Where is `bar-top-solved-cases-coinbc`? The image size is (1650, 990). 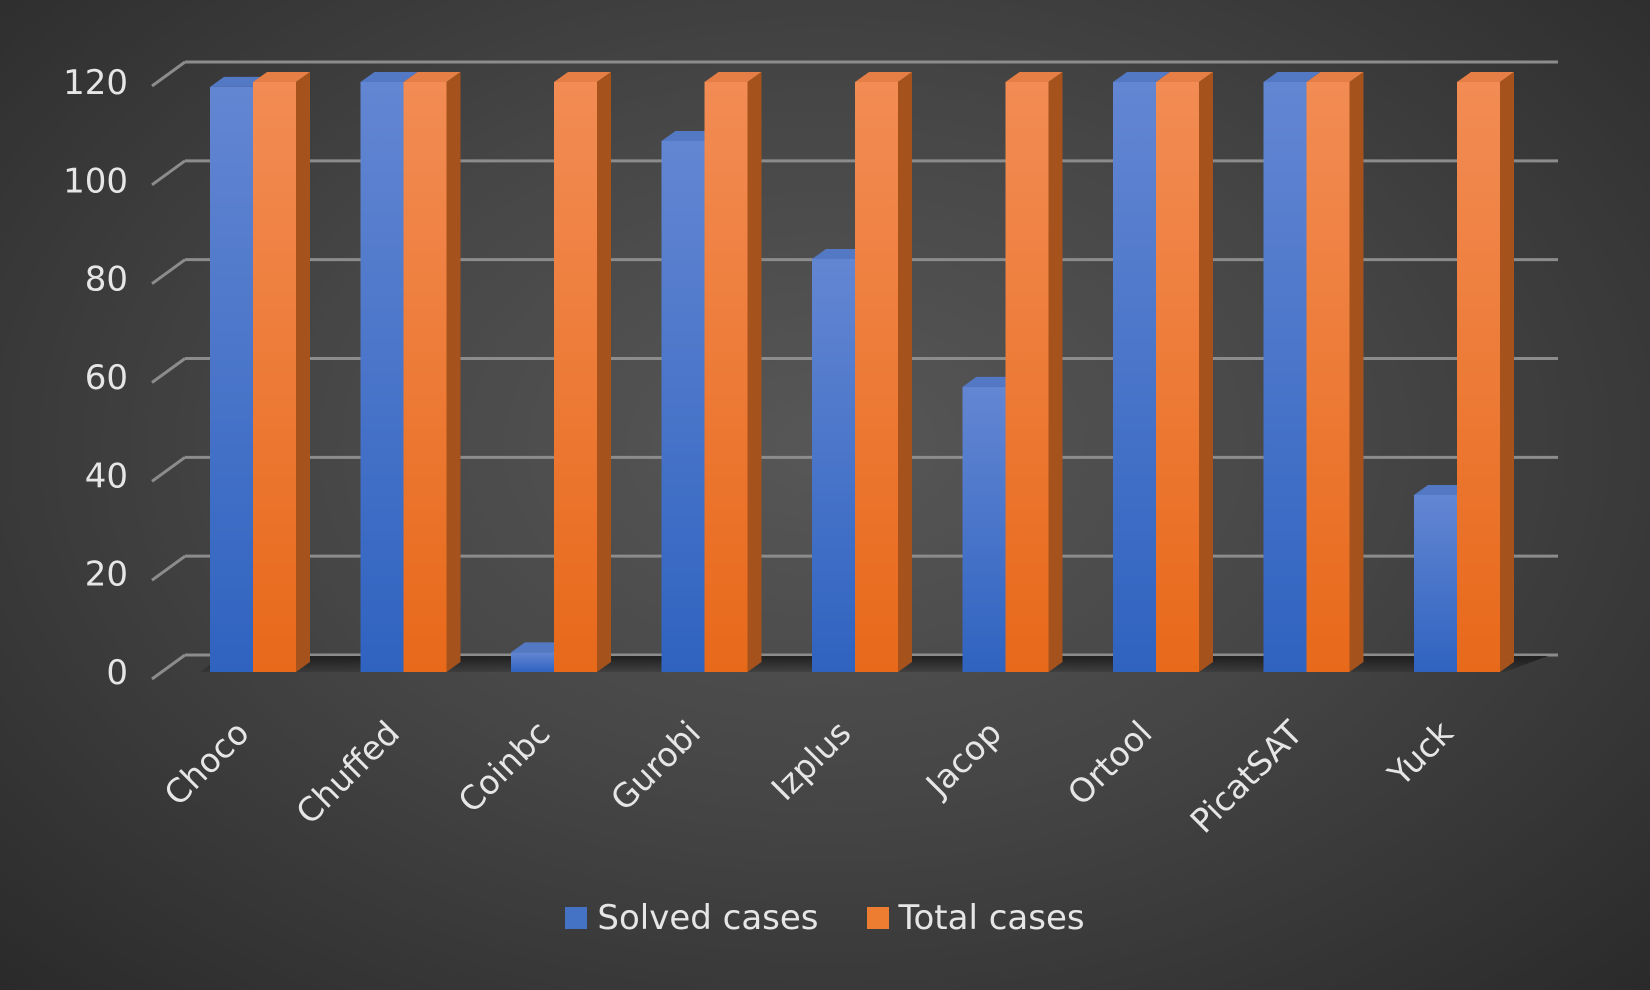
bar-top-solved-cases-coinbc is located at coordinates (539, 647).